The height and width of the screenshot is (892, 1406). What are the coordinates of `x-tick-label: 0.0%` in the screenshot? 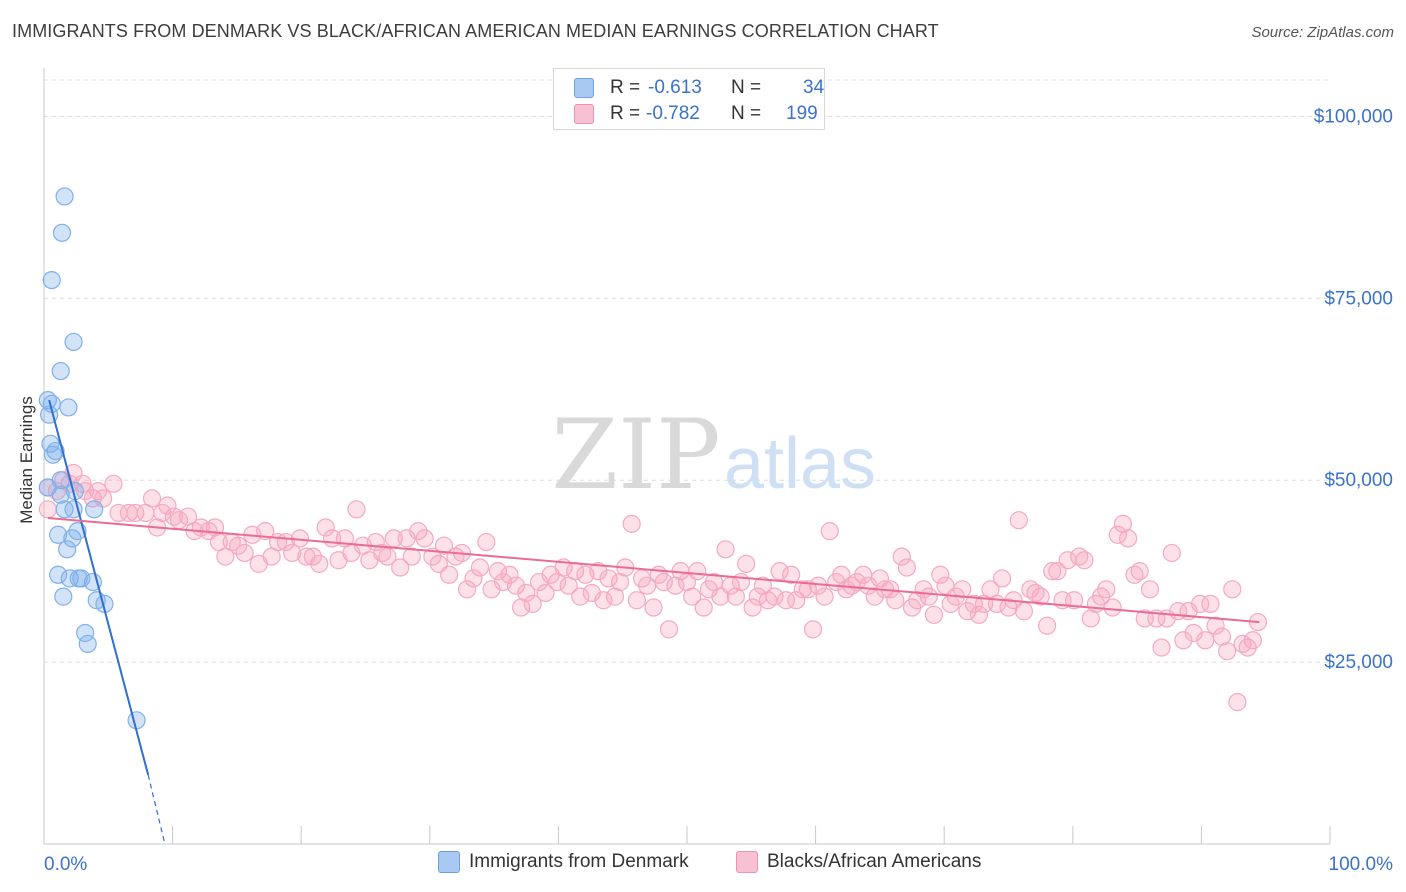 It's located at (65, 864).